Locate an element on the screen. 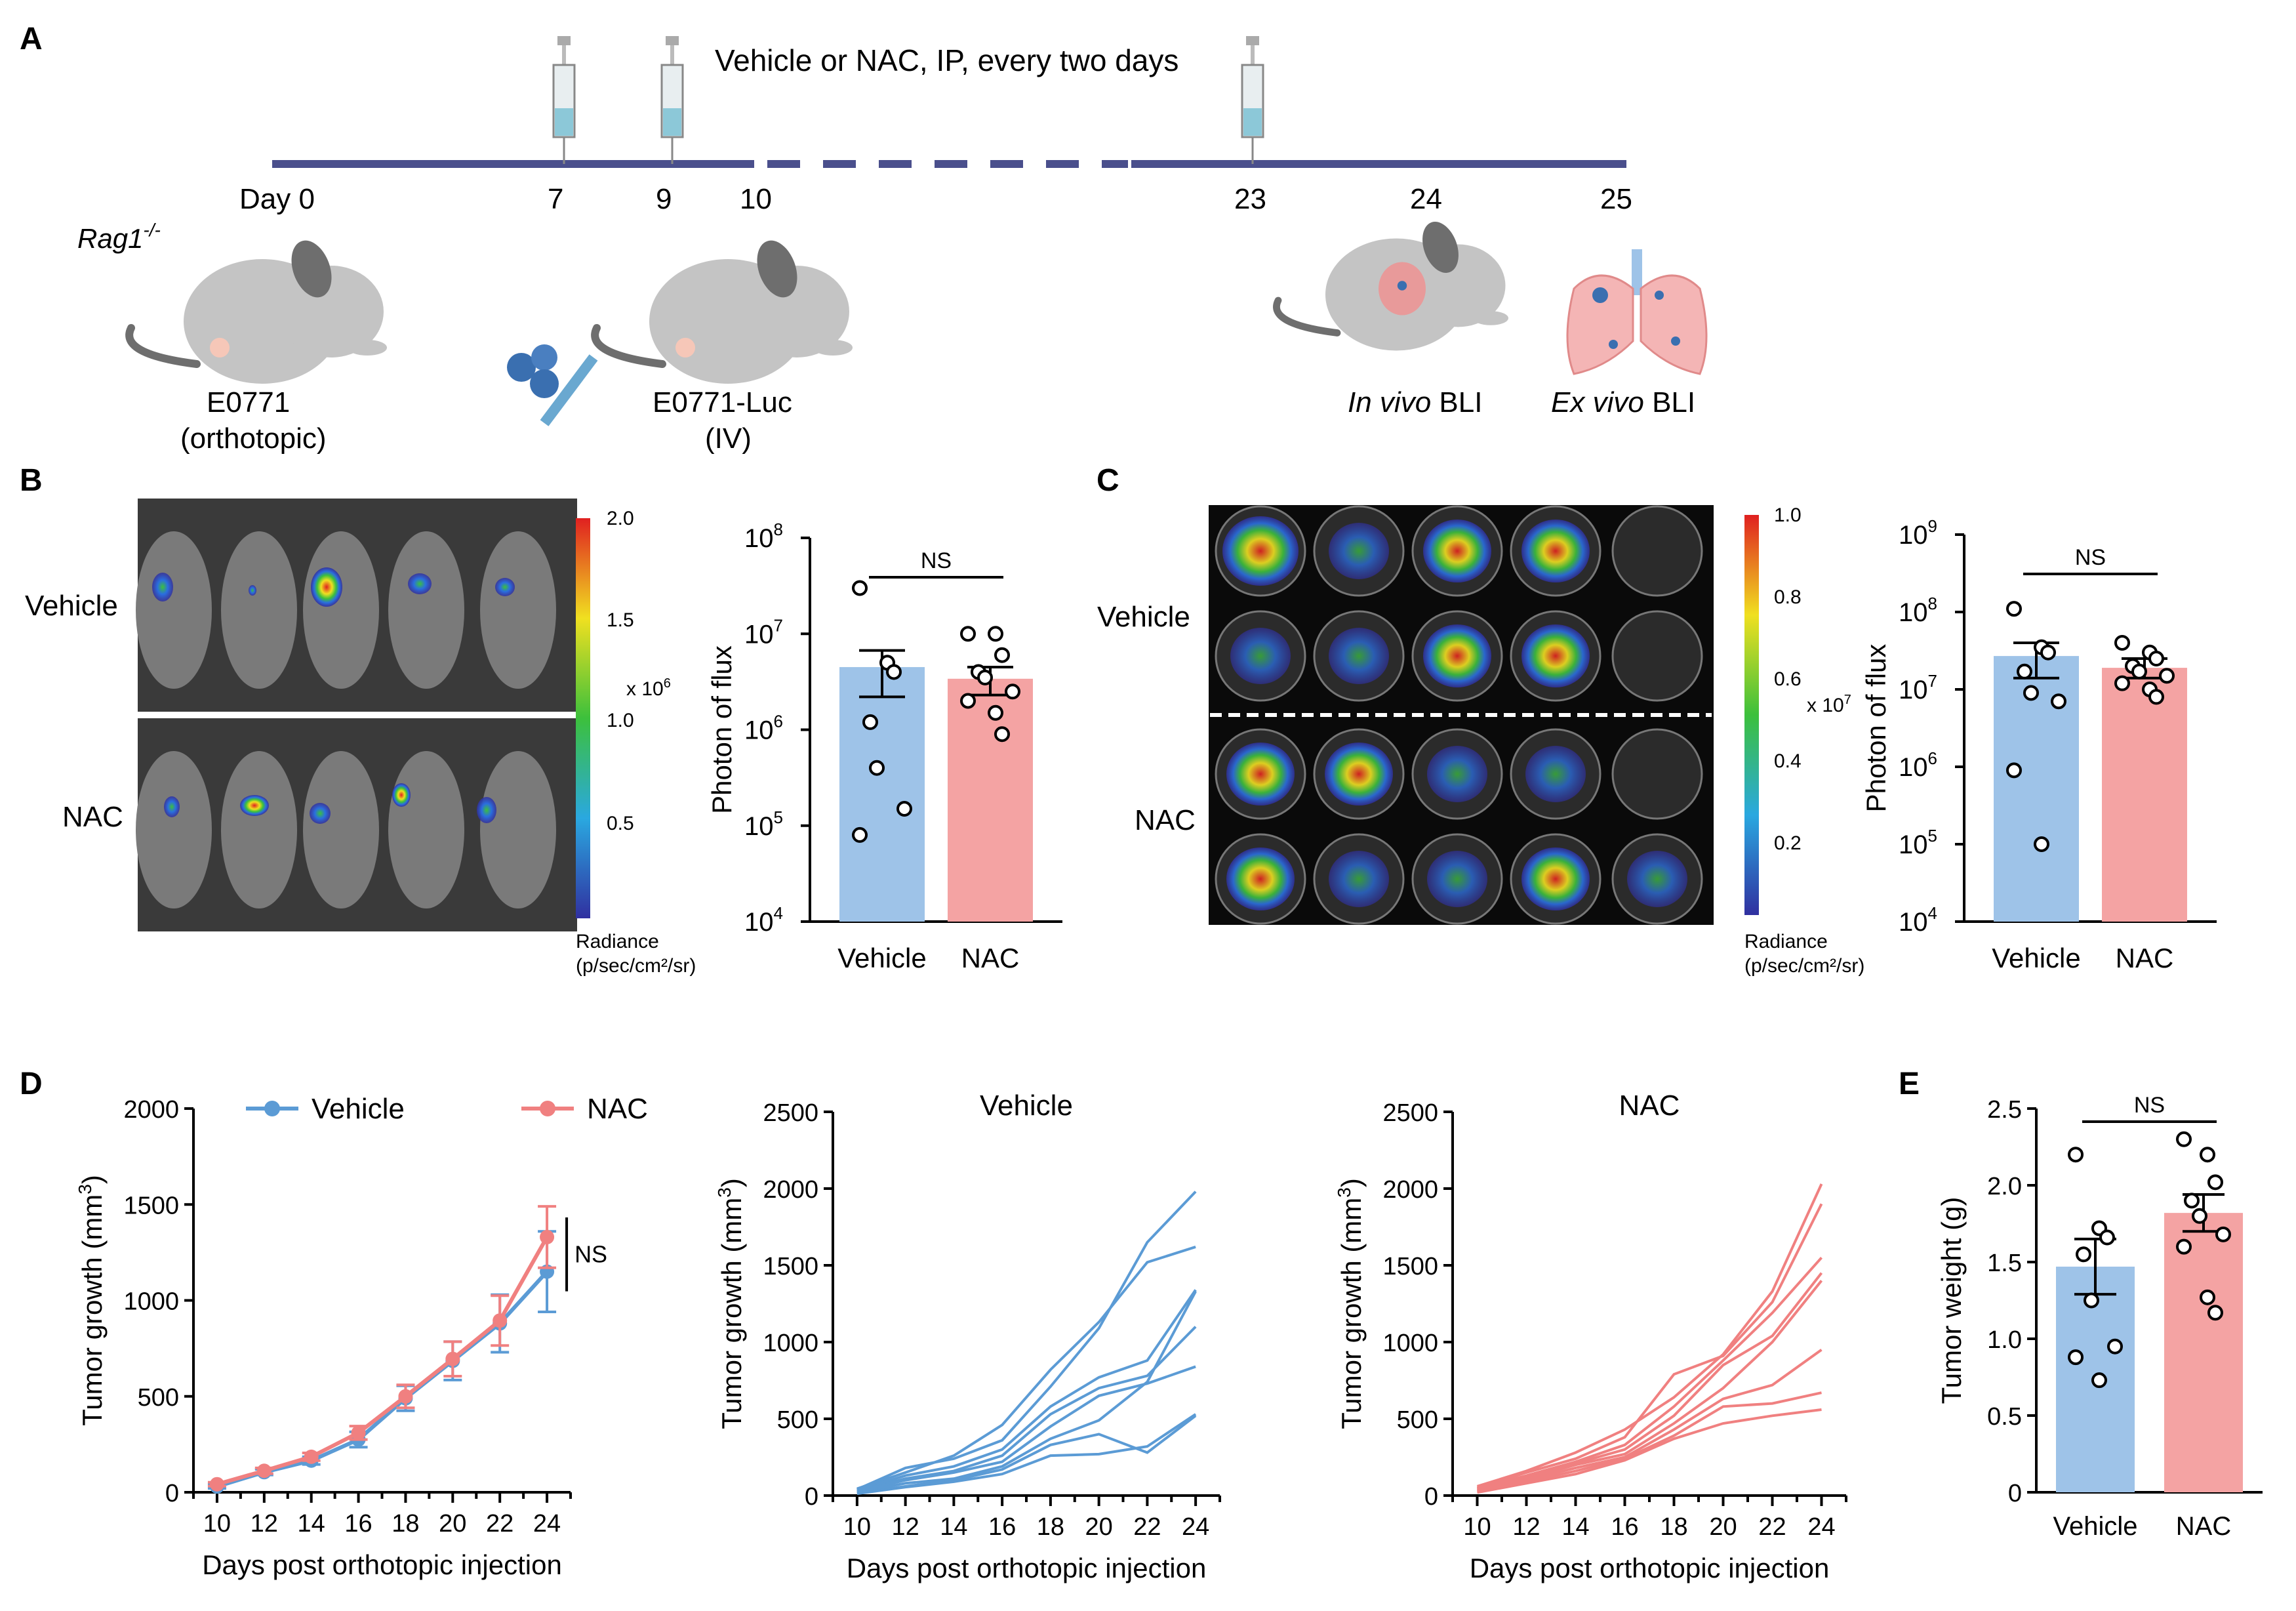  y-tick-label: 10⁶ is located at coordinates (764, 728).